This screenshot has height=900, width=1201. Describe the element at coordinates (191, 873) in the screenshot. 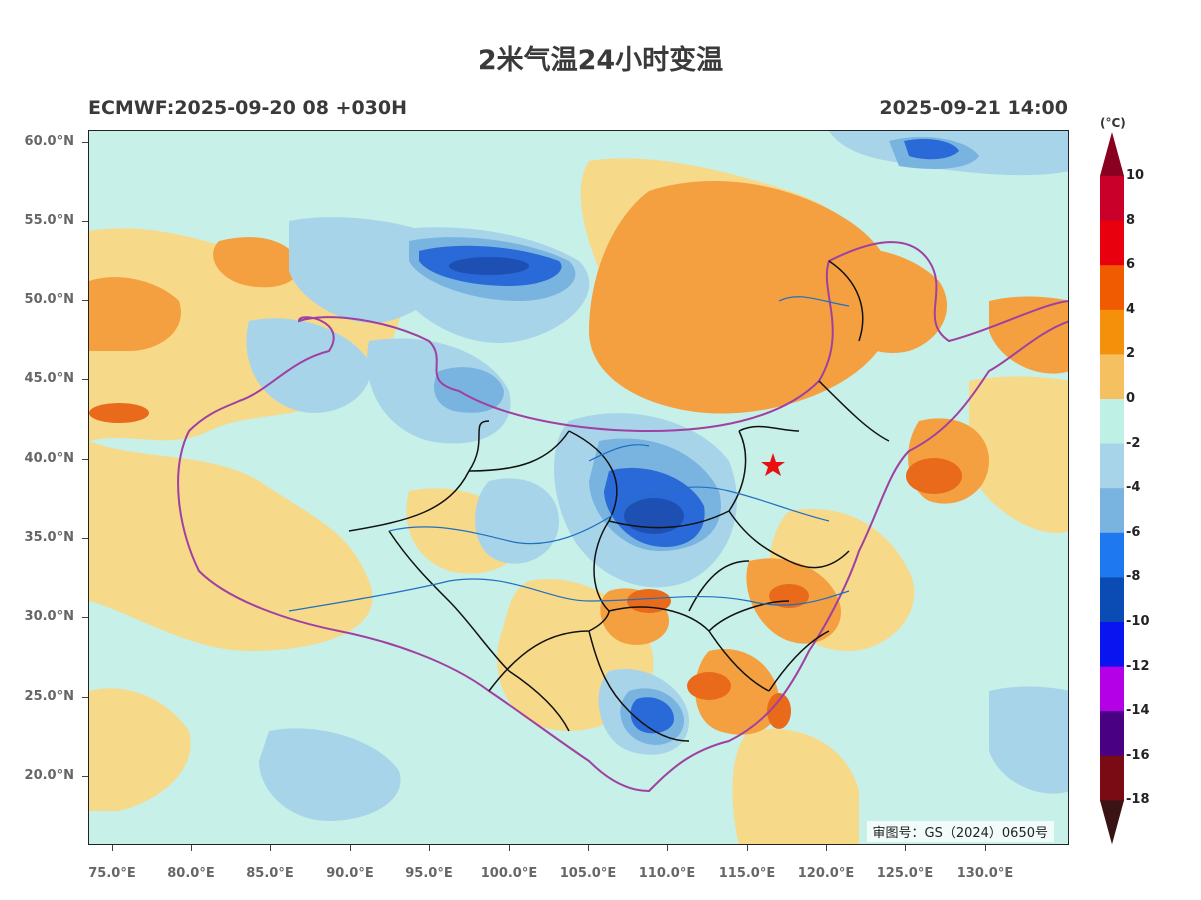

I see `lon-tick-label: 80.0°E` at that location.